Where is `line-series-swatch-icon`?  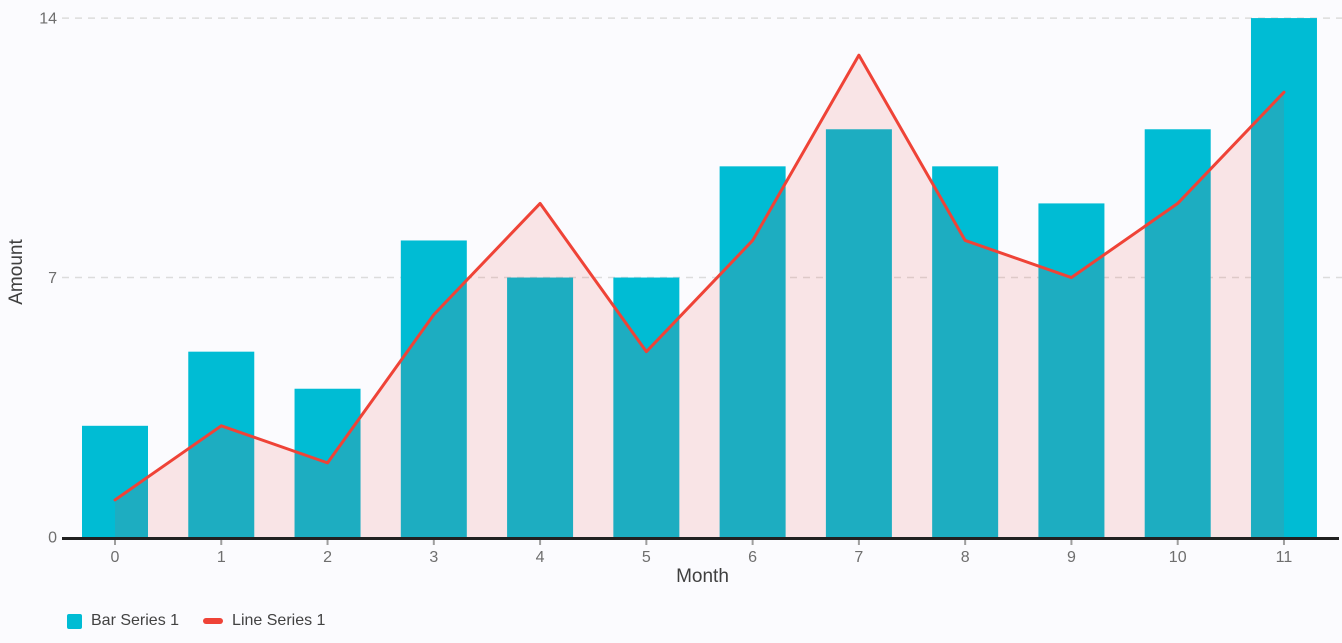 line-series-swatch-icon is located at coordinates (213, 621).